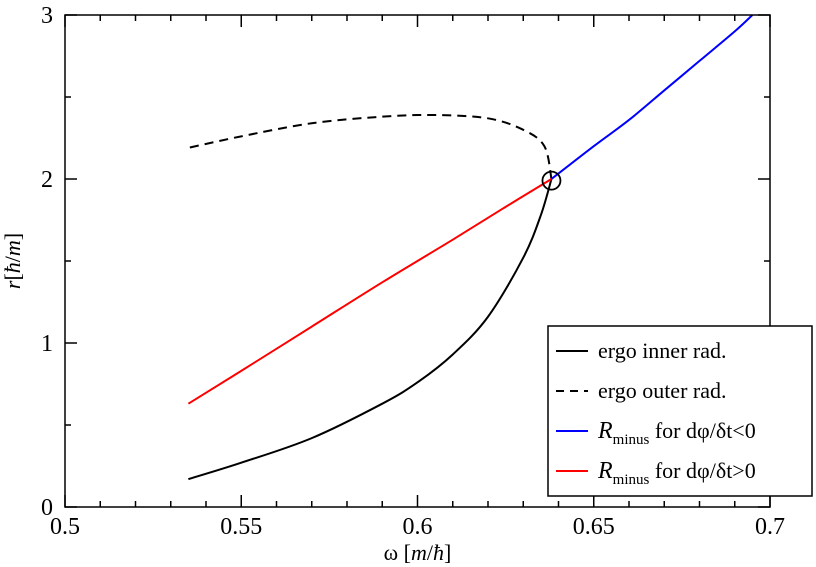 The width and height of the screenshot is (816, 567). I want to click on legend-box, so click(680, 411).